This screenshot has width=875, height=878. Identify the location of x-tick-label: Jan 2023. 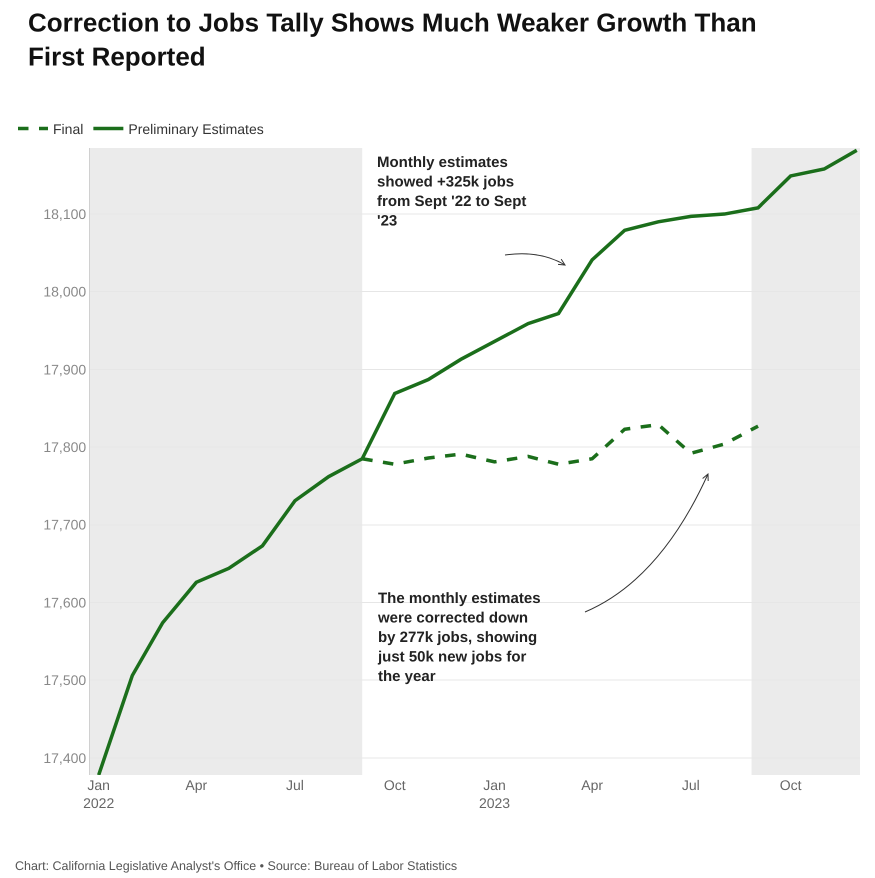
(494, 794).